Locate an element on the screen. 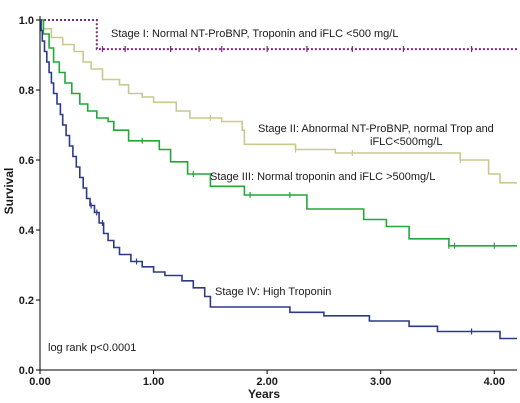  x-axis-label: Years is located at coordinates (264, 394).